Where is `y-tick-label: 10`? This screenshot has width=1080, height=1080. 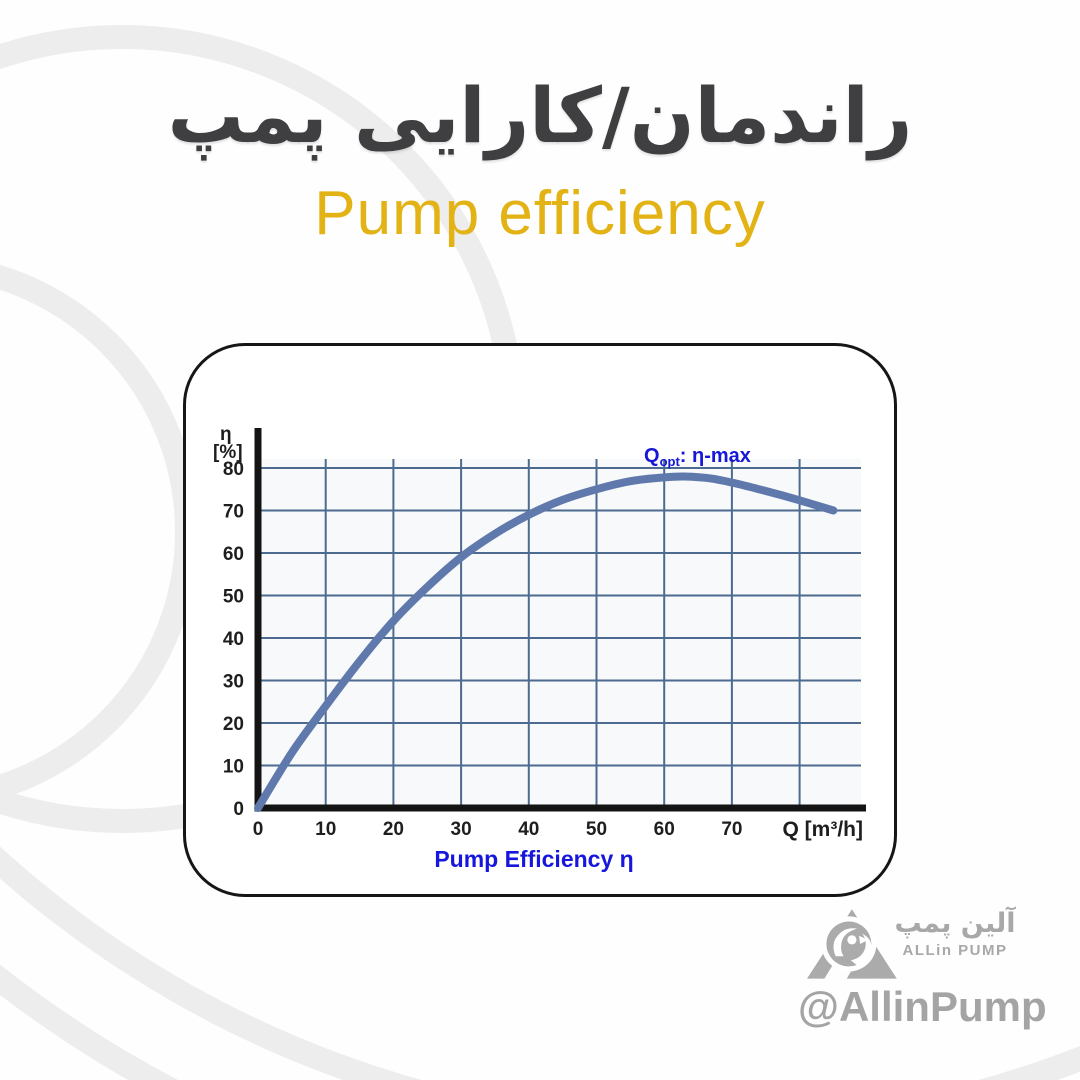
y-tick-label: 10 is located at coordinates (233, 767).